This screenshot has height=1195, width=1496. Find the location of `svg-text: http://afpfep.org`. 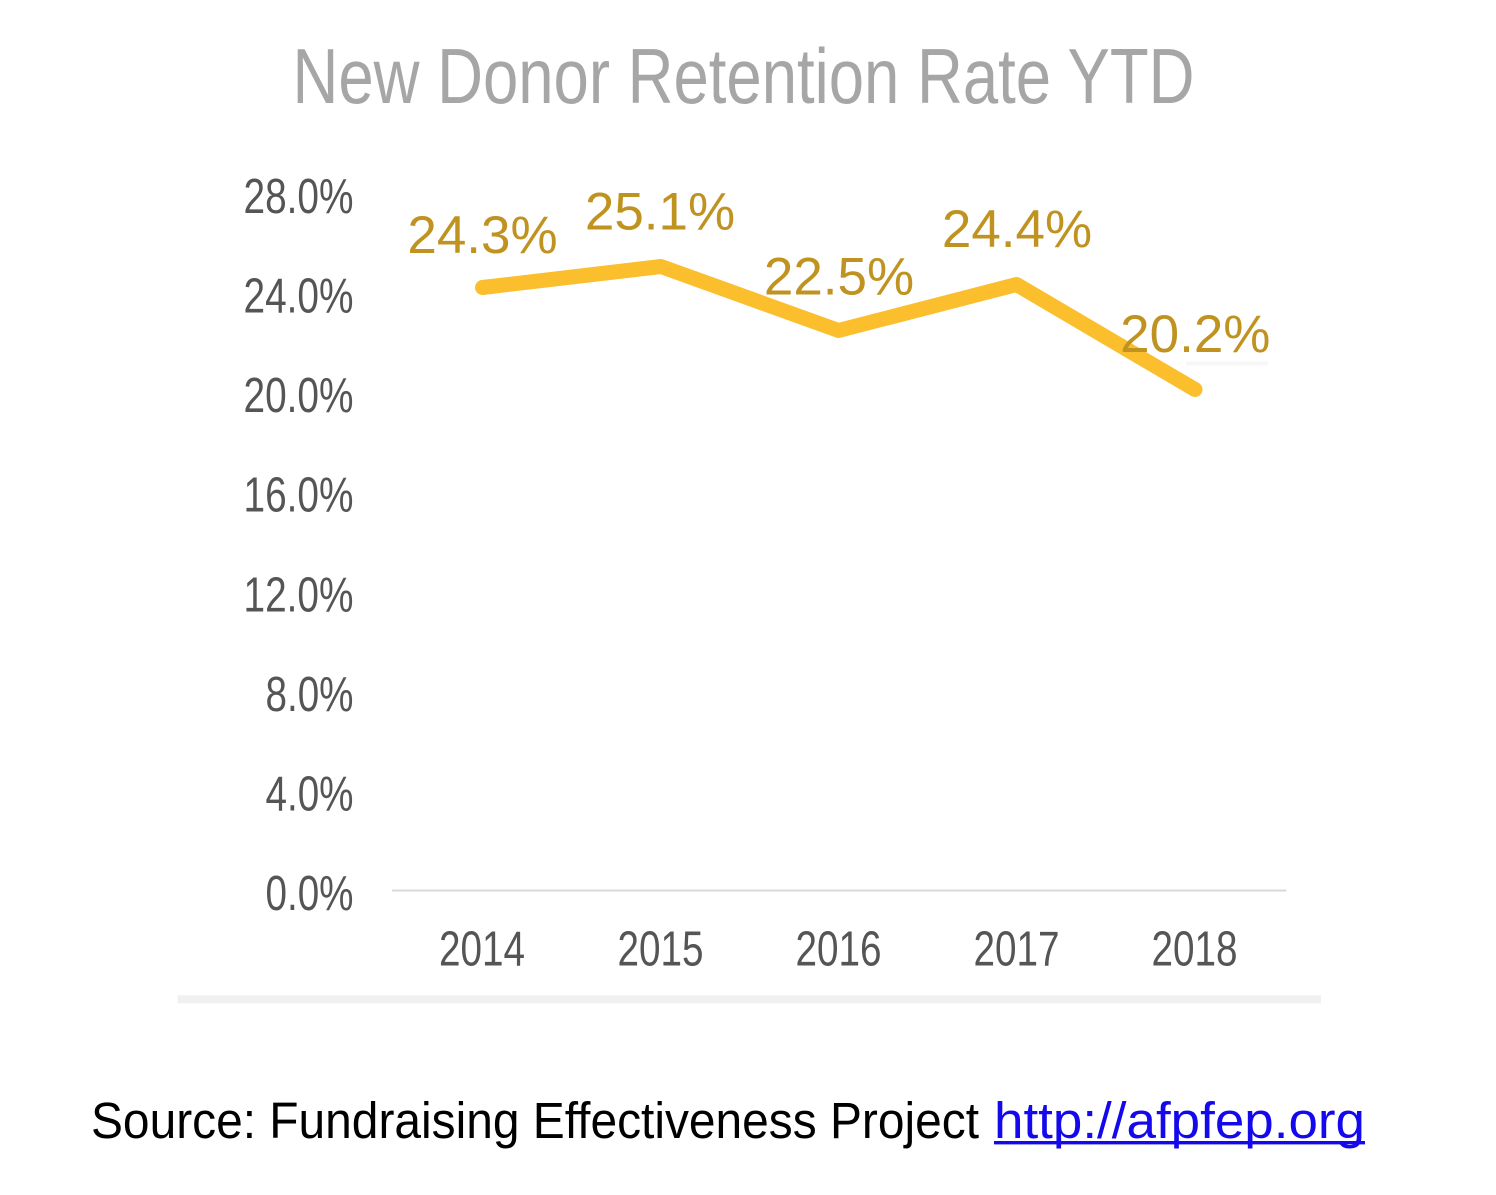

svg-text: http://afpfep.org is located at coordinates (1179, 1120).